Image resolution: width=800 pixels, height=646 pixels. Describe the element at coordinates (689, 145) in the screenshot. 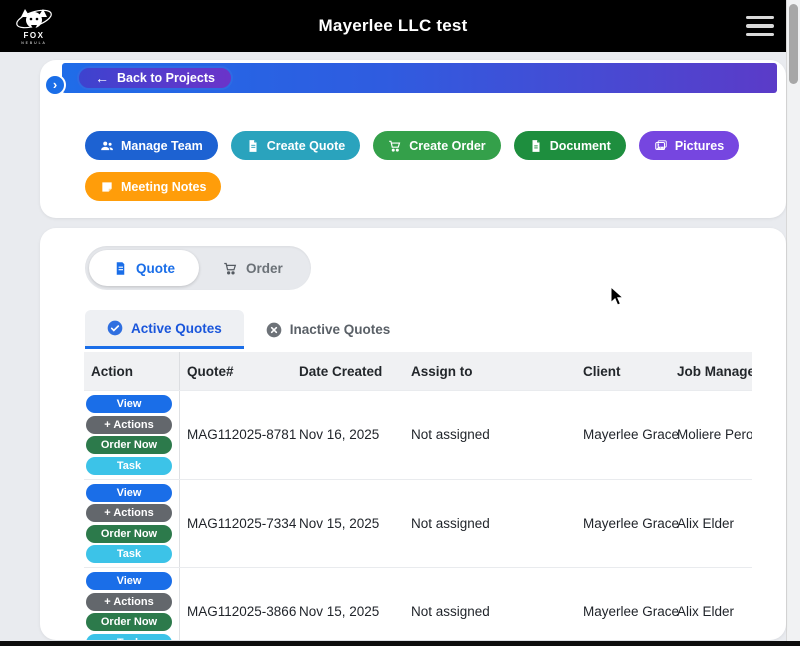

I see `pictures-button: Pictures` at that location.